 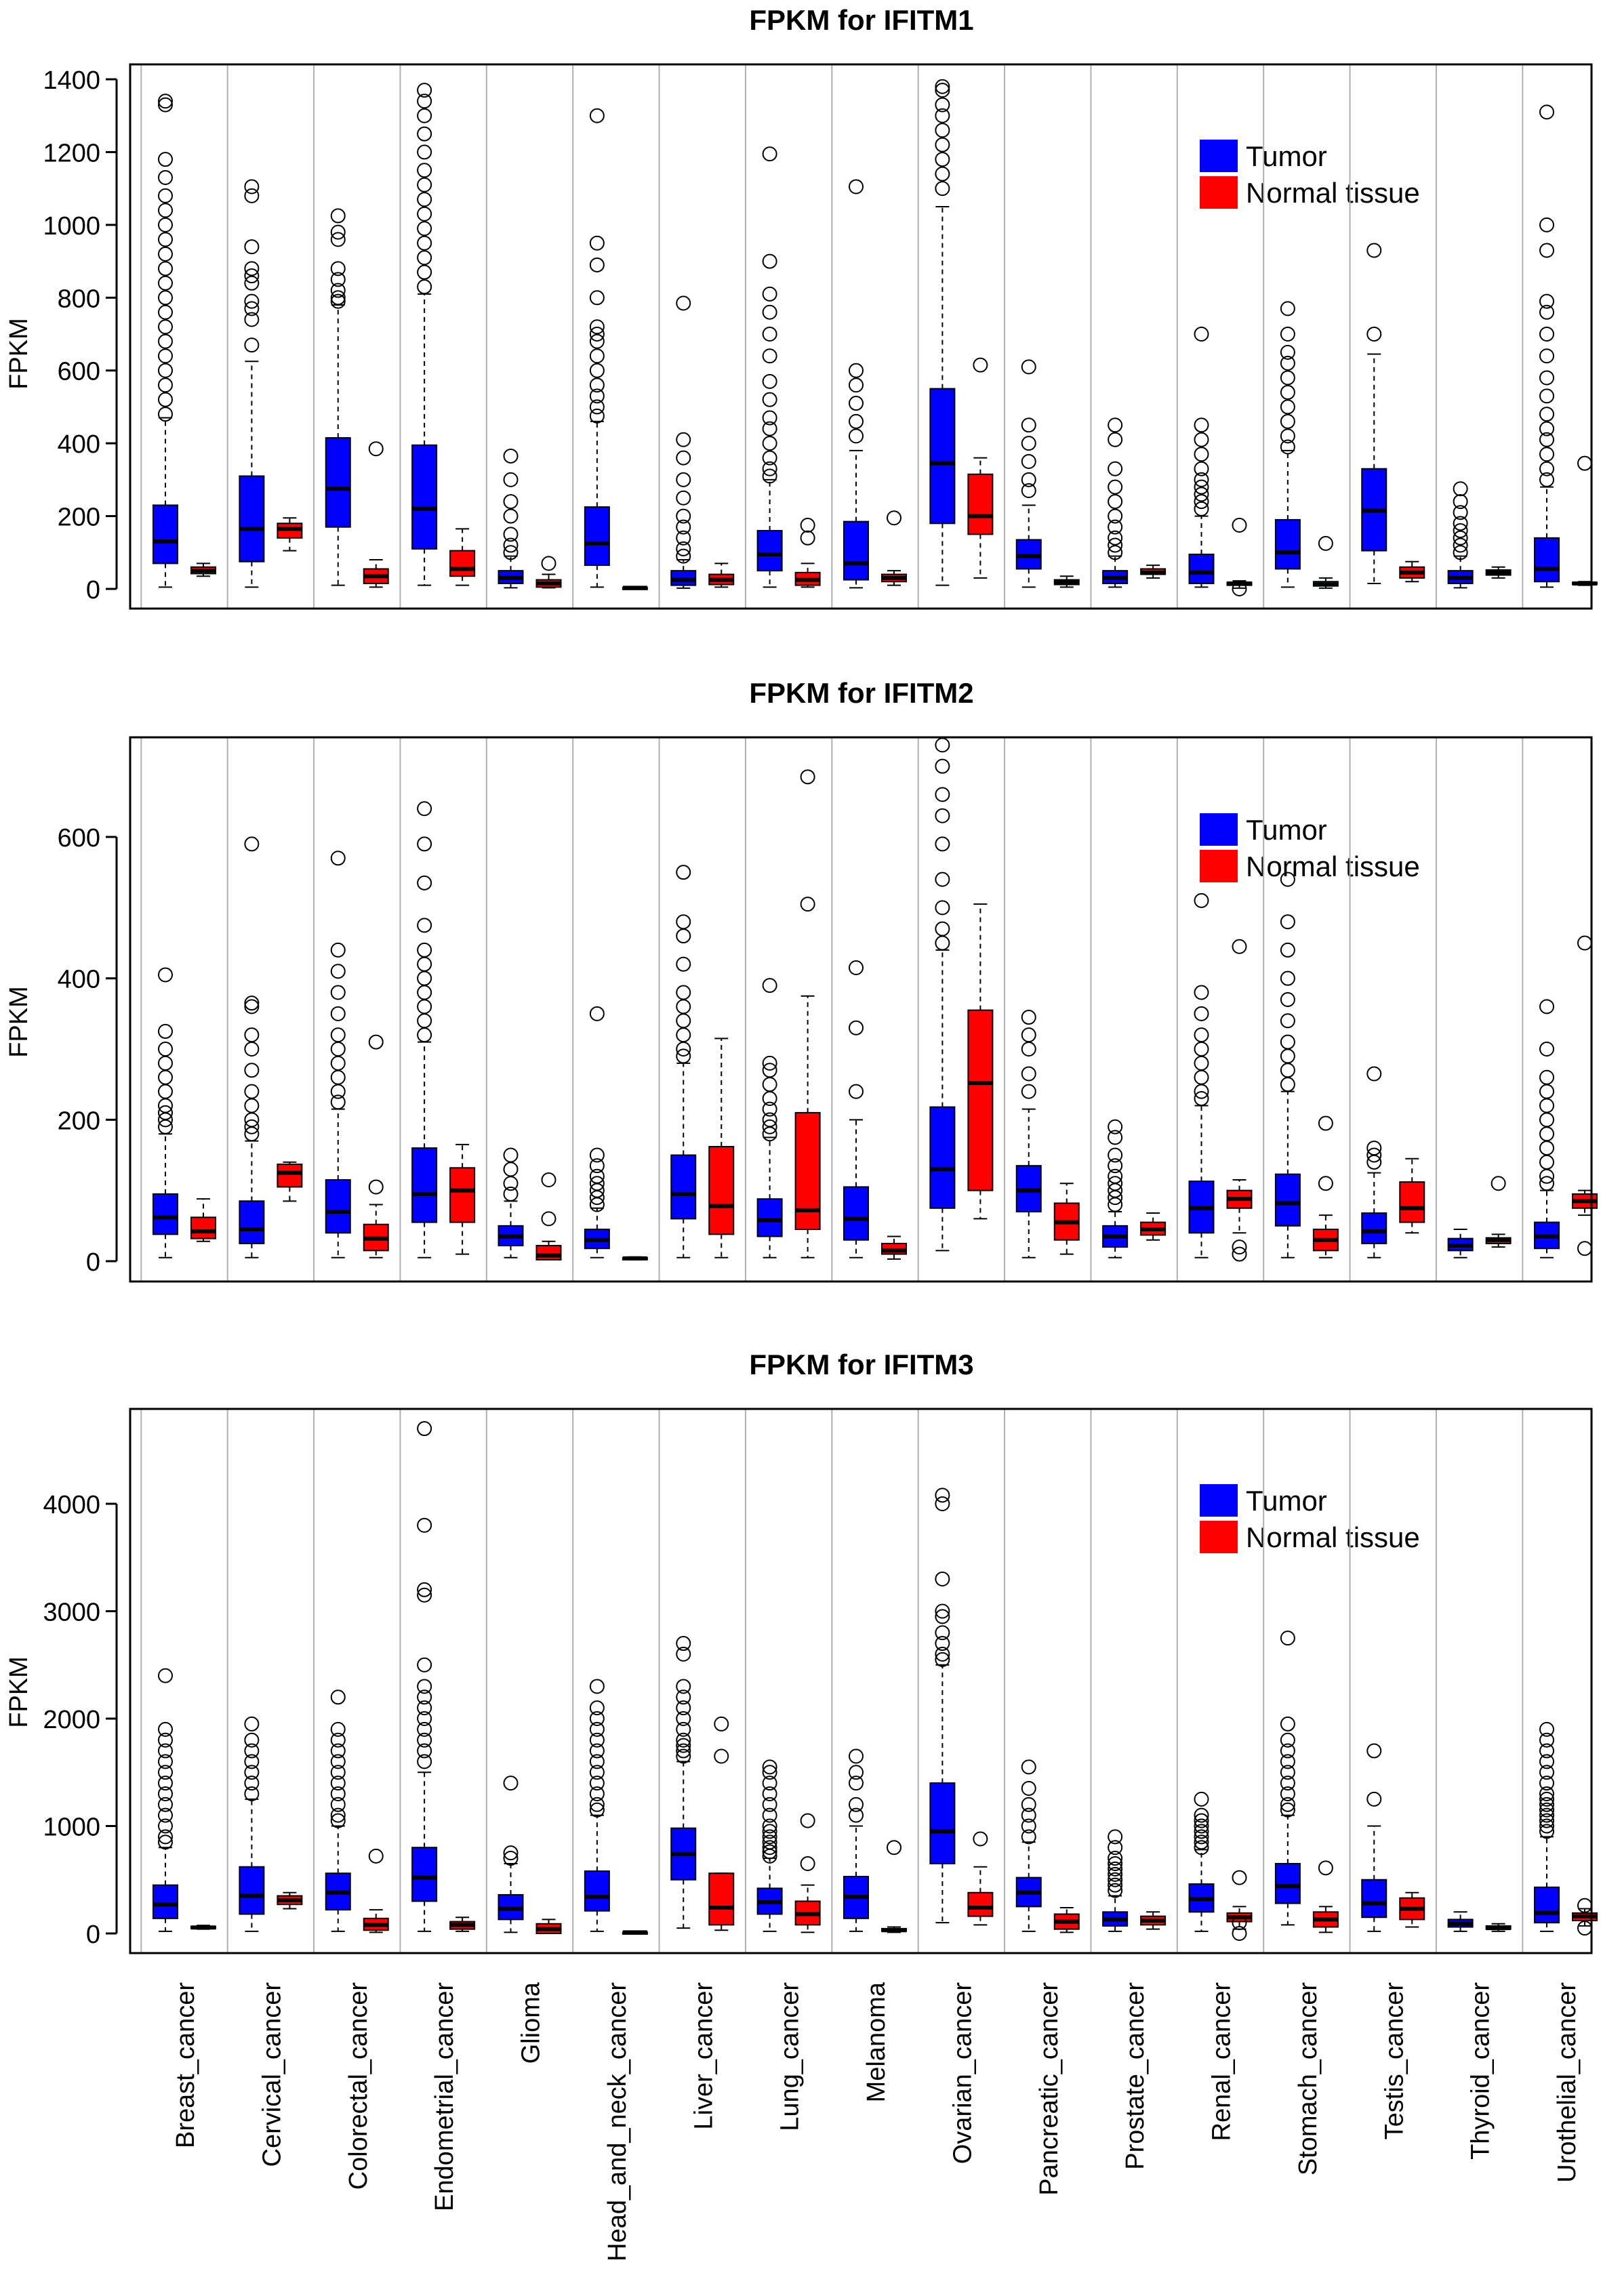 What do you see at coordinates (790, 2056) in the screenshot?
I see `x-tick-label: Lung_cancer` at bounding box center [790, 2056].